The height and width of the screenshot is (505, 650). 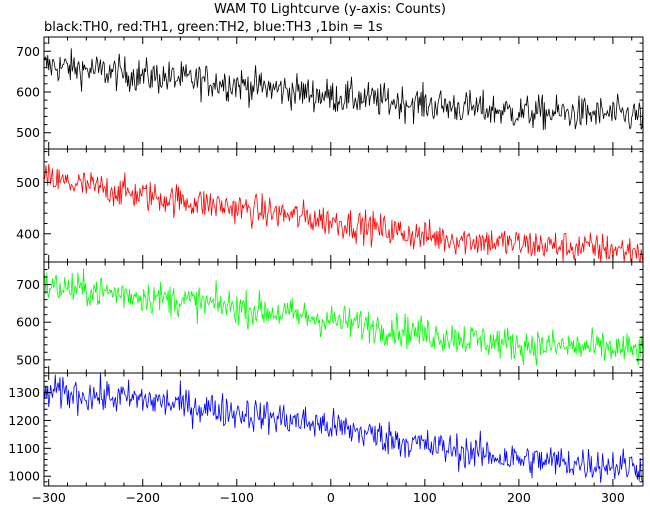 I want to click on x-tick-label: 0, so click(x=331, y=497).